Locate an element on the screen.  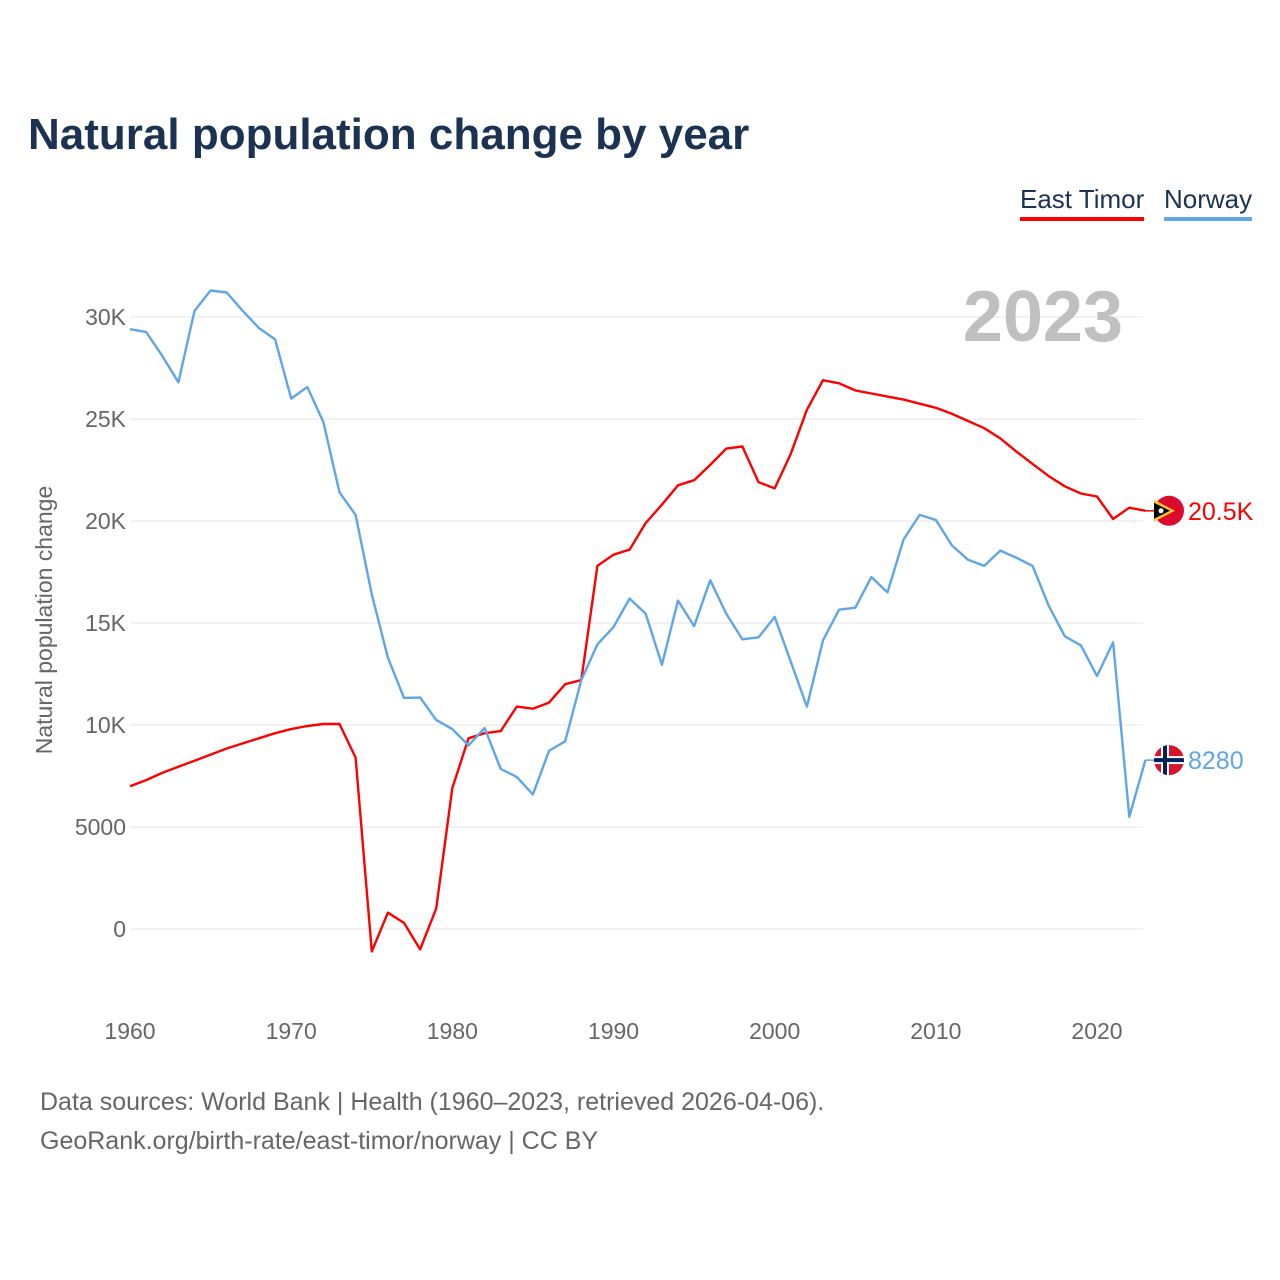
chart-title: Natural population change by year is located at coordinates (389, 134).